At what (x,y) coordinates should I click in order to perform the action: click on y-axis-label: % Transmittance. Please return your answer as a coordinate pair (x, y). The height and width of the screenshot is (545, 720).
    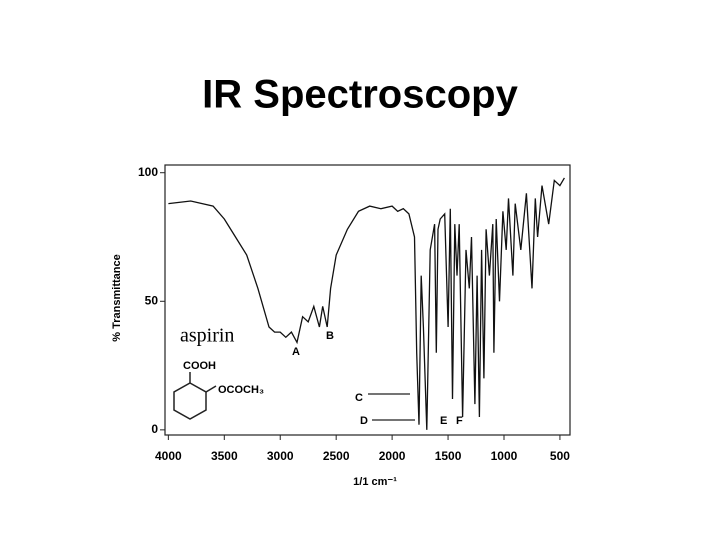
    Looking at the image, I should click on (117, 297).